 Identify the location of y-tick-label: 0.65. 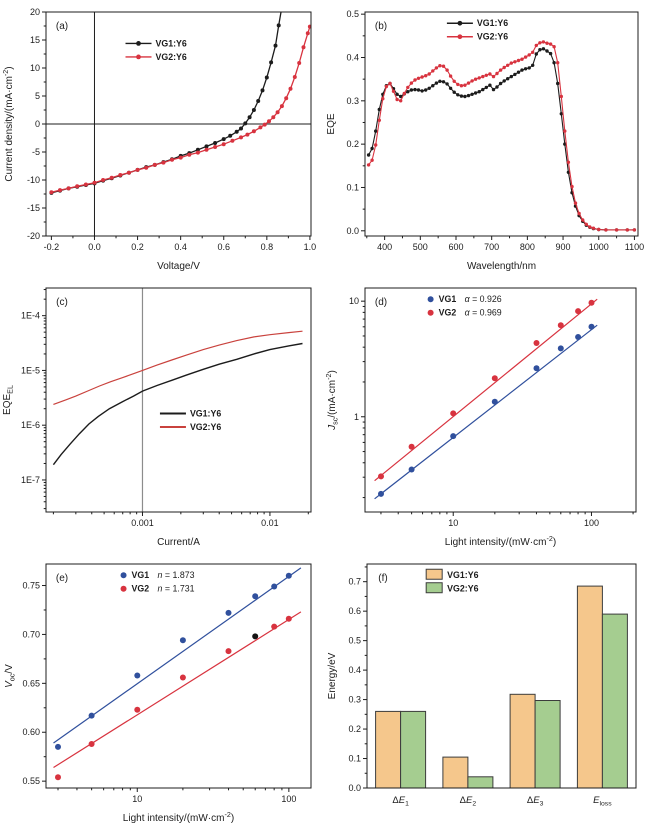
(31, 683).